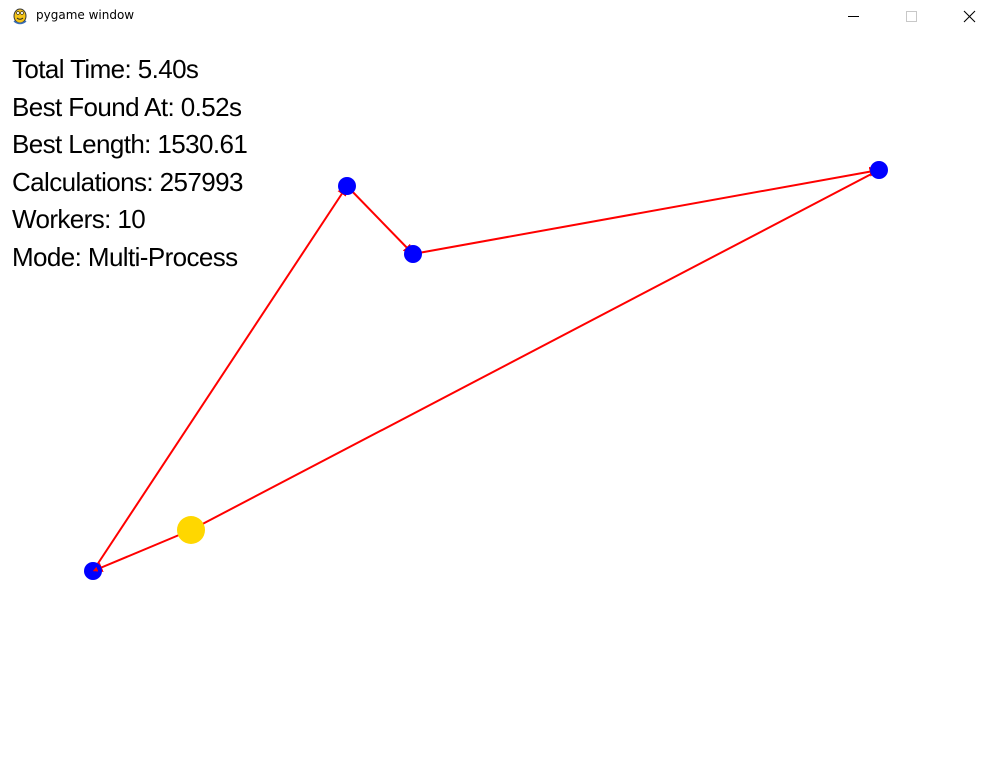  What do you see at coordinates (191, 530) in the screenshot?
I see `start-city-node` at bounding box center [191, 530].